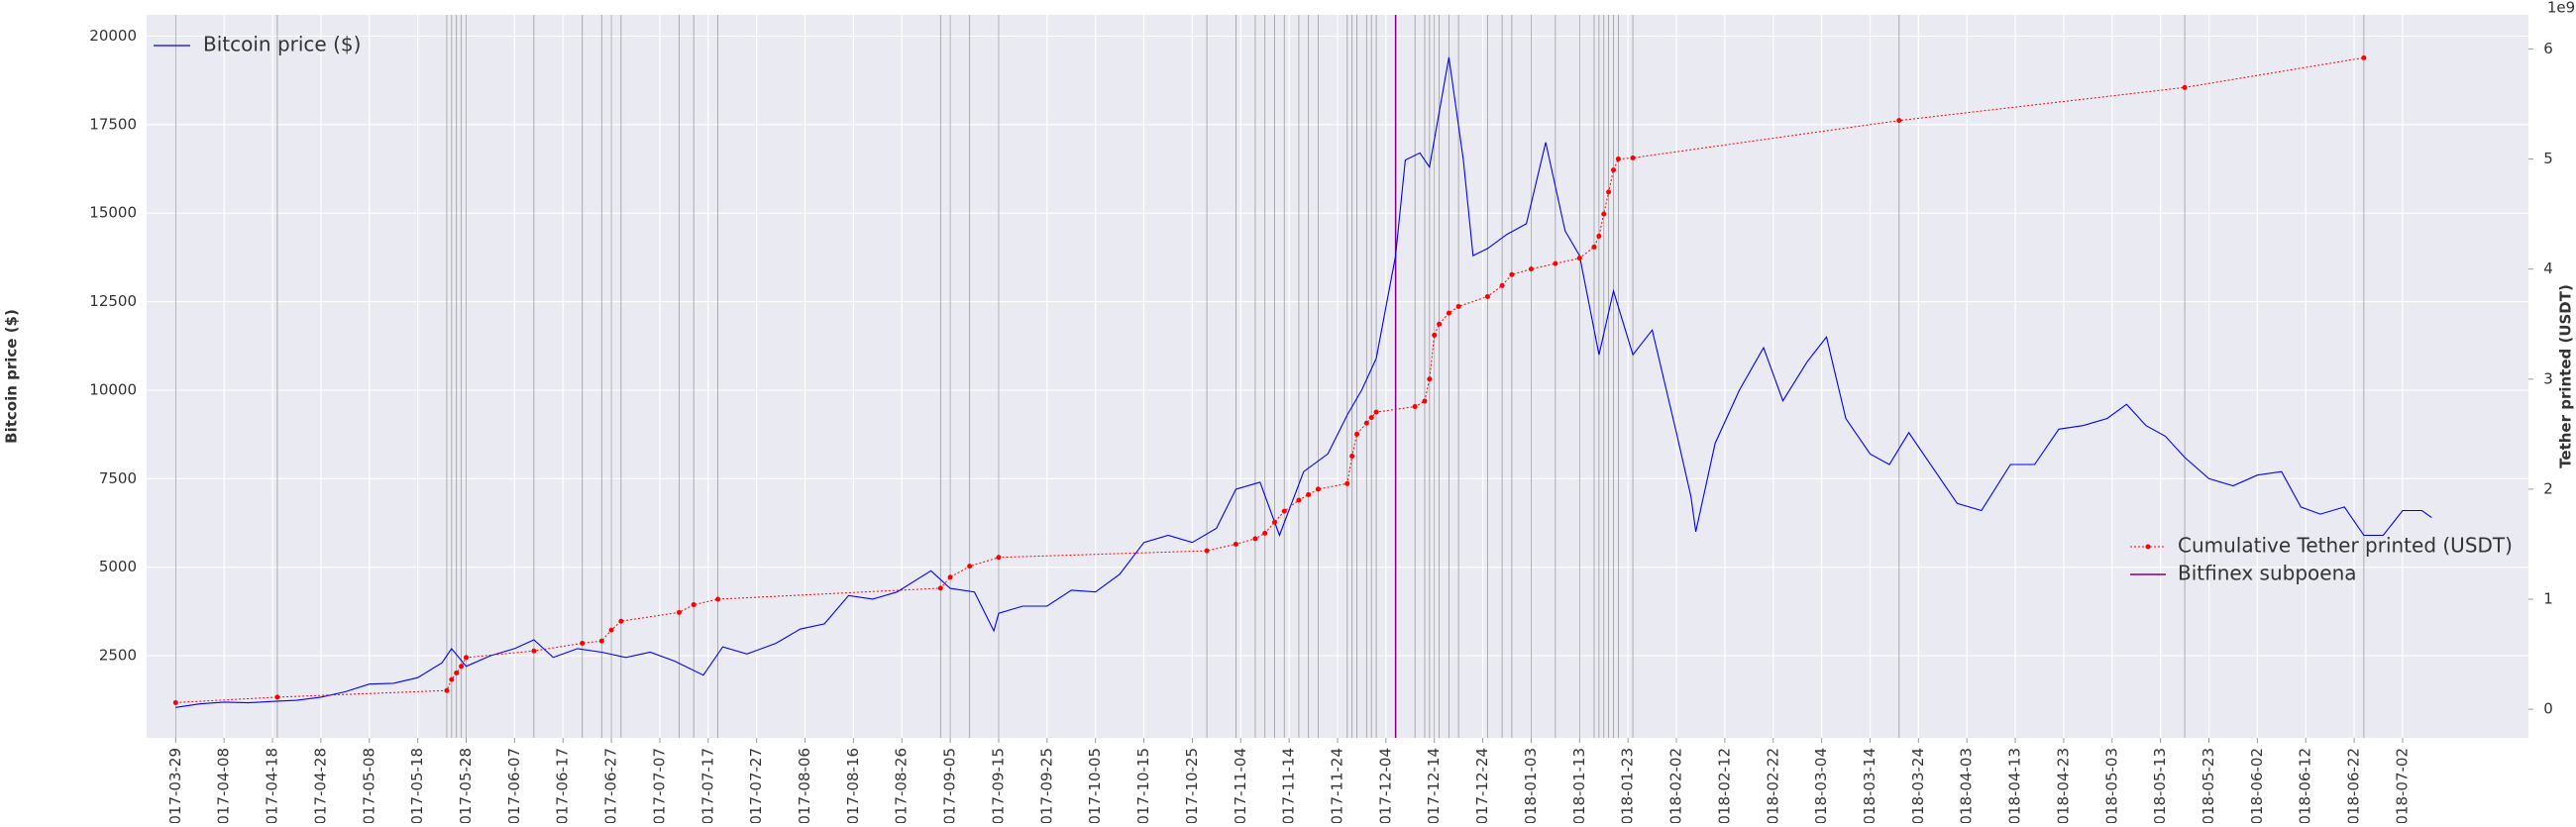 The height and width of the screenshot is (827, 2576). What do you see at coordinates (853, 785) in the screenshot?
I see `x-tick-label: 2017-08-16` at bounding box center [853, 785].